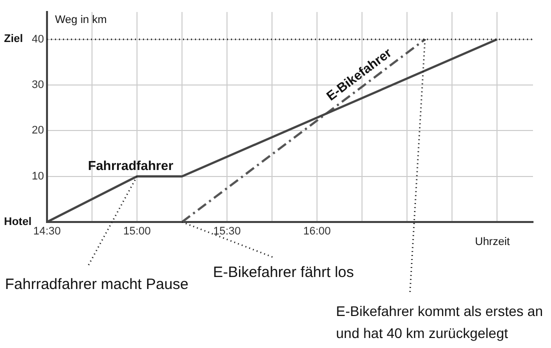  I want to click on y-axis-title: Weg in km, so click(81, 20).